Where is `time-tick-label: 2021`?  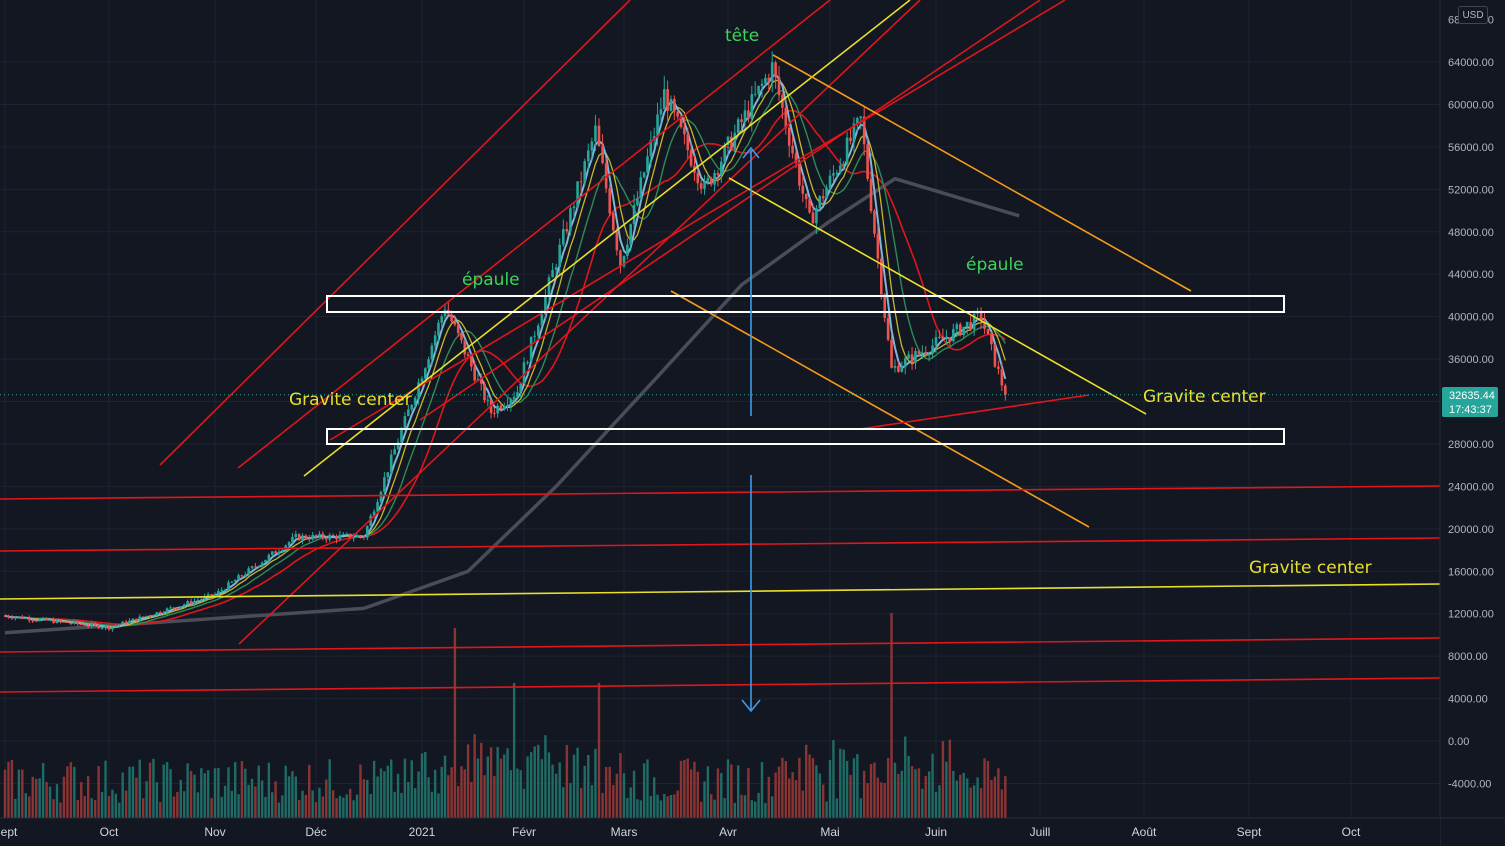
time-tick-label: 2021 is located at coordinates (422, 832).